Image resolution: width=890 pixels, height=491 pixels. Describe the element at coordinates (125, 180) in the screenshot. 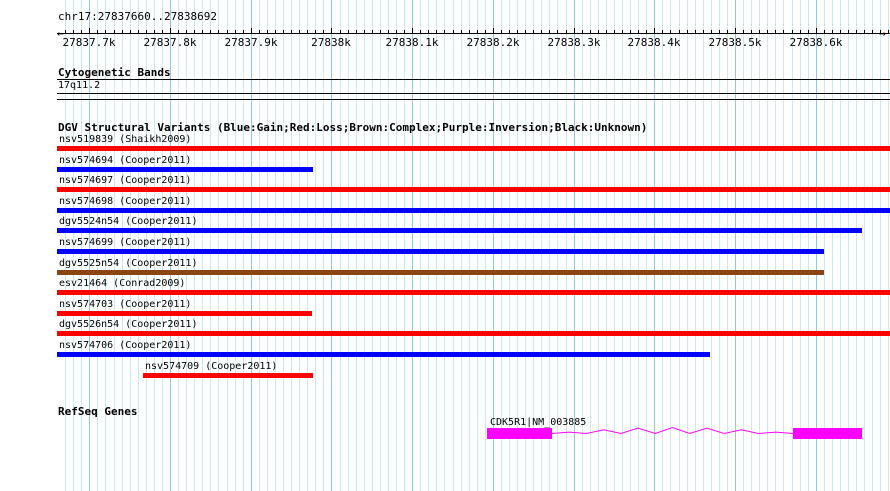

I see `dgv-variant-label: nsv574697 (Cooper2011)` at that location.